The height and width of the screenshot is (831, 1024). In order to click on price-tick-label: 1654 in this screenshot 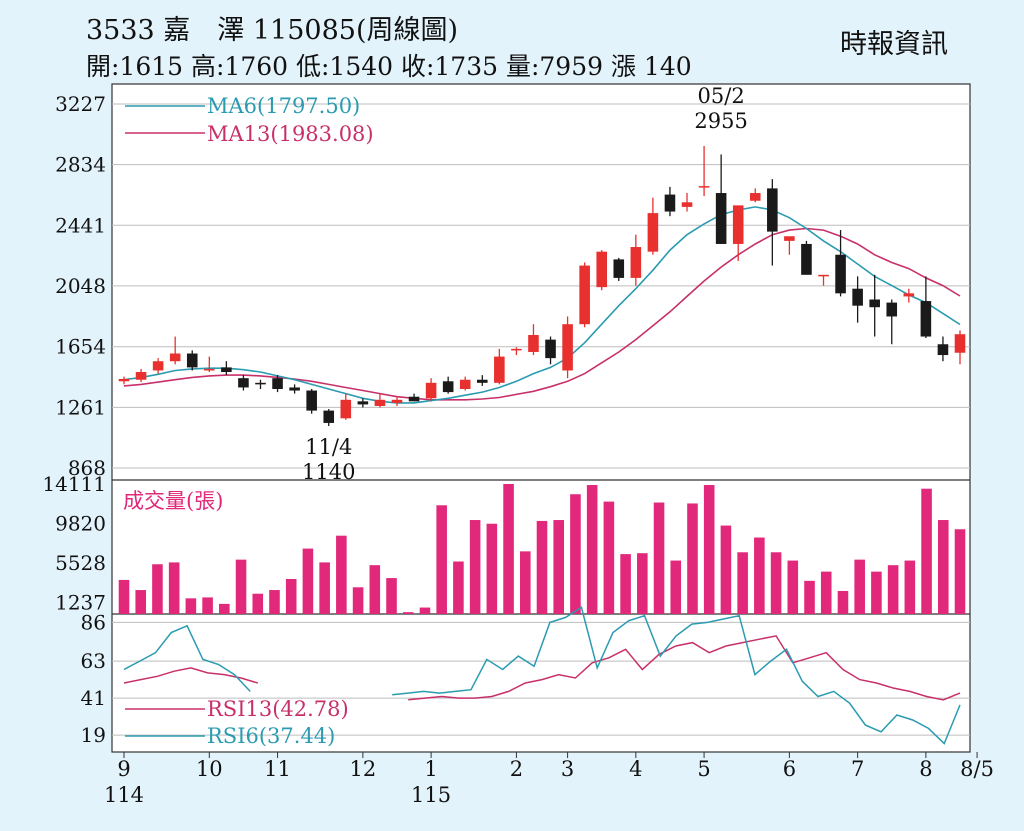, I will do `click(80, 347)`.